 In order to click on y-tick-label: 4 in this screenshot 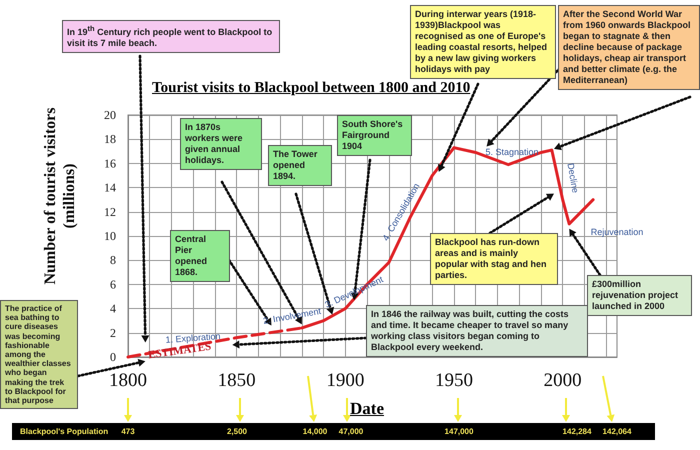, I will do `click(113, 309)`.